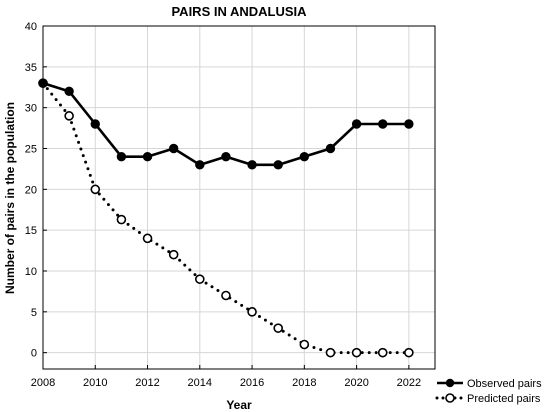 The width and height of the screenshot is (550, 412). I want to click on y-tick-label: 5, so click(34, 313).